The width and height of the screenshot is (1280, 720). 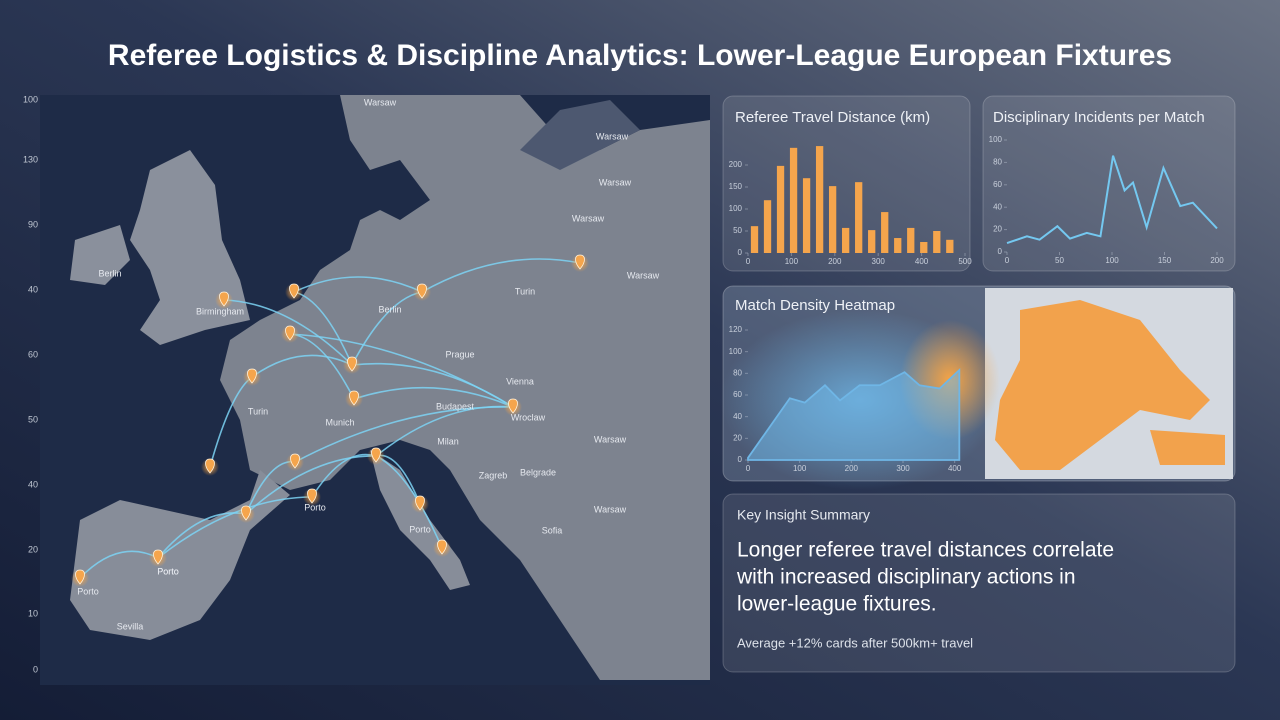 I want to click on area, so click(x=854, y=414).